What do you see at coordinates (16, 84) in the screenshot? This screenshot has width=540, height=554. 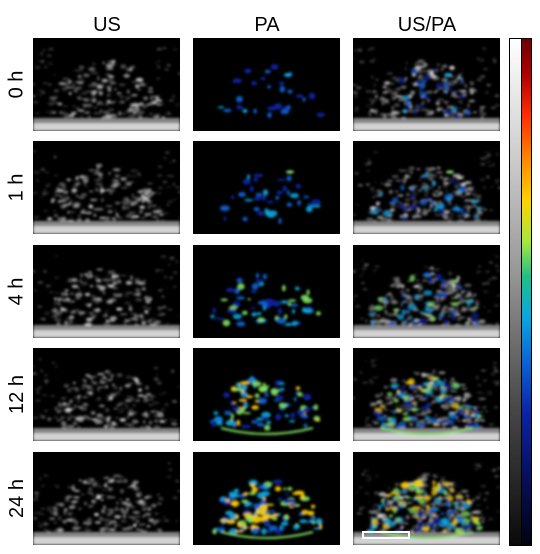 I see `row-label-0h: 0 h` at bounding box center [16, 84].